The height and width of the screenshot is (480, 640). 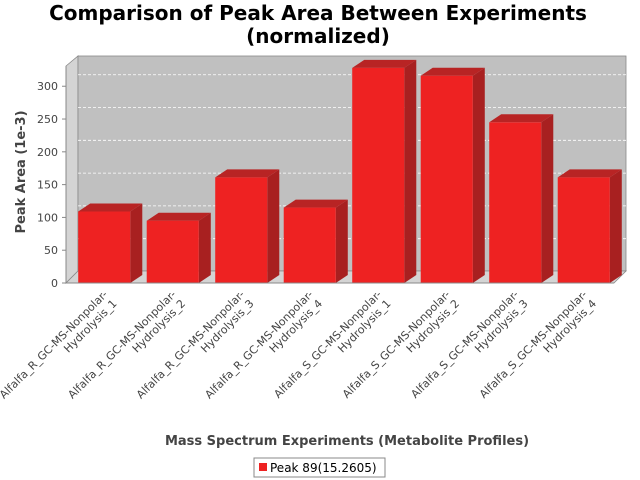 What do you see at coordinates (47, 217) in the screenshot?
I see `y-tick-label: 100` at bounding box center [47, 217].